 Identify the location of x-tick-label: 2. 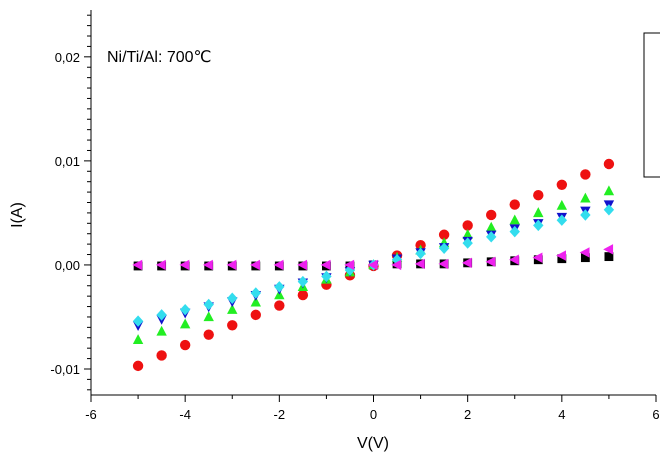
(467, 414).